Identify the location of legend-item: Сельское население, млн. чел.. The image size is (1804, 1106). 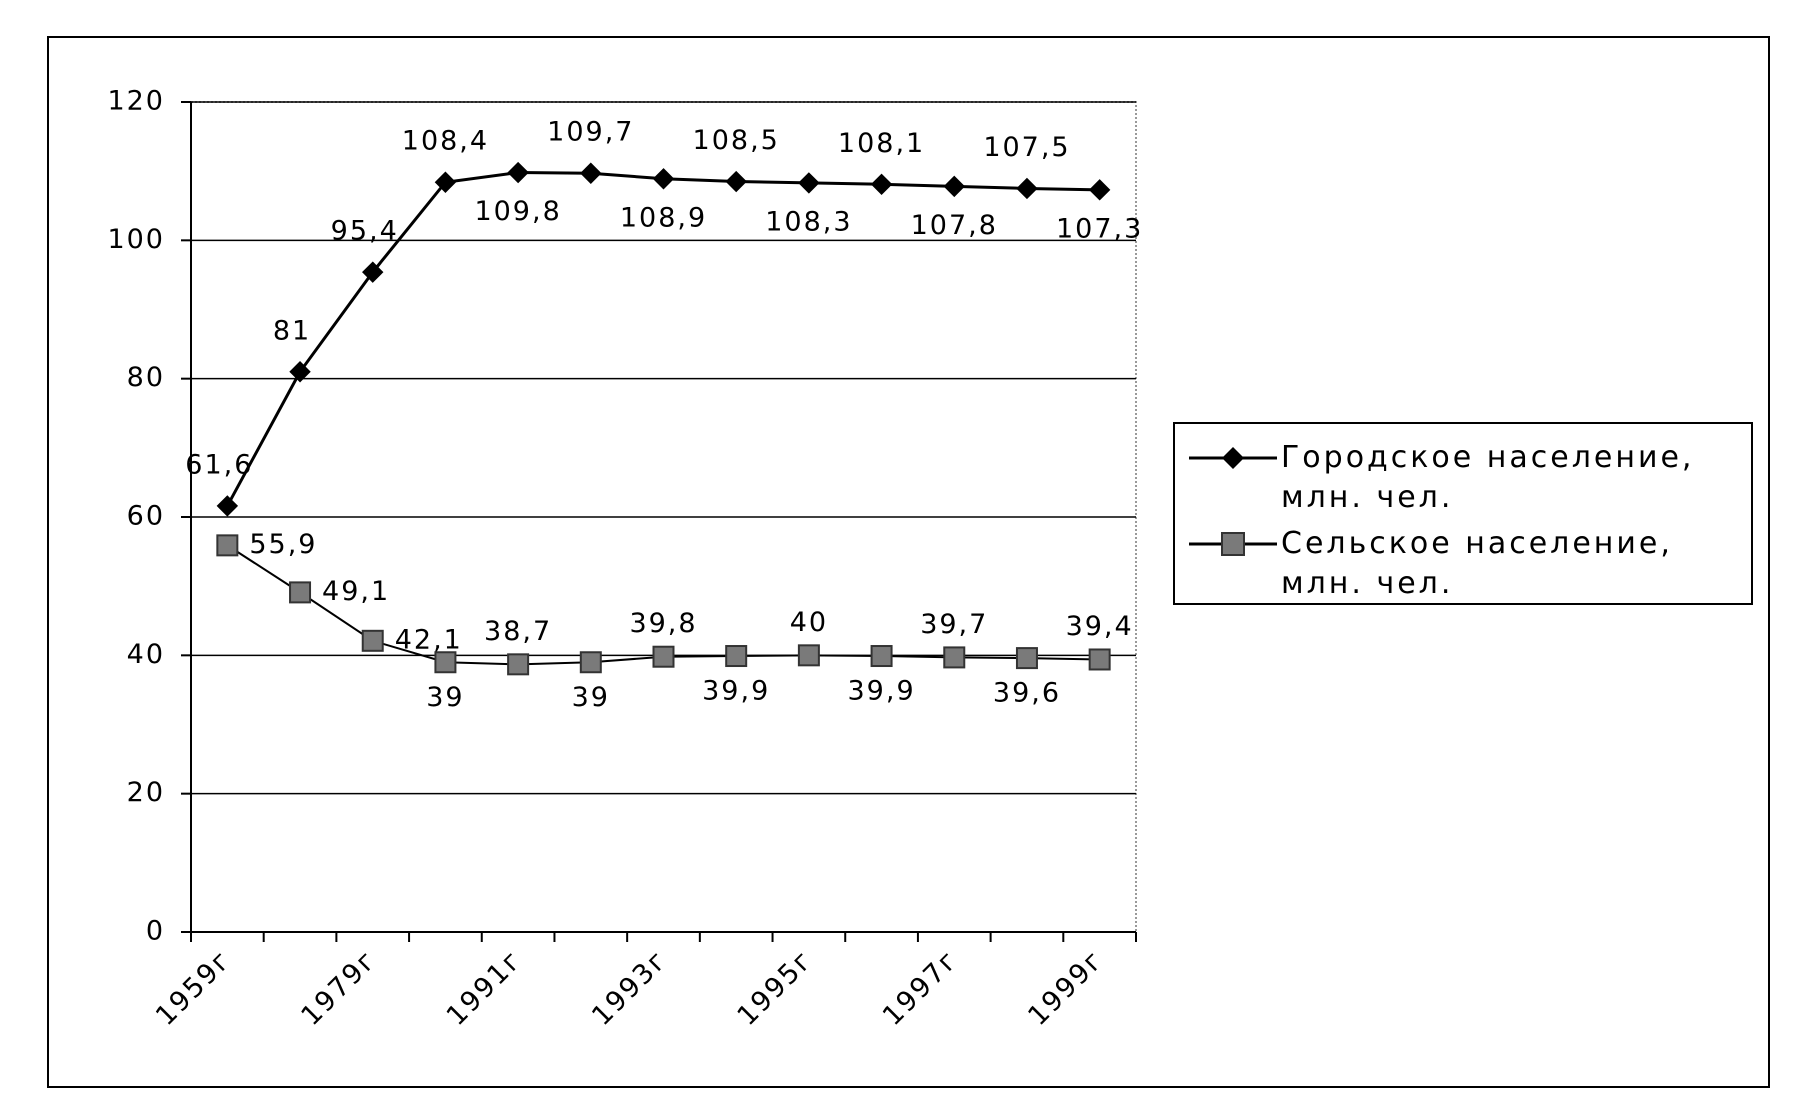
(1463, 564).